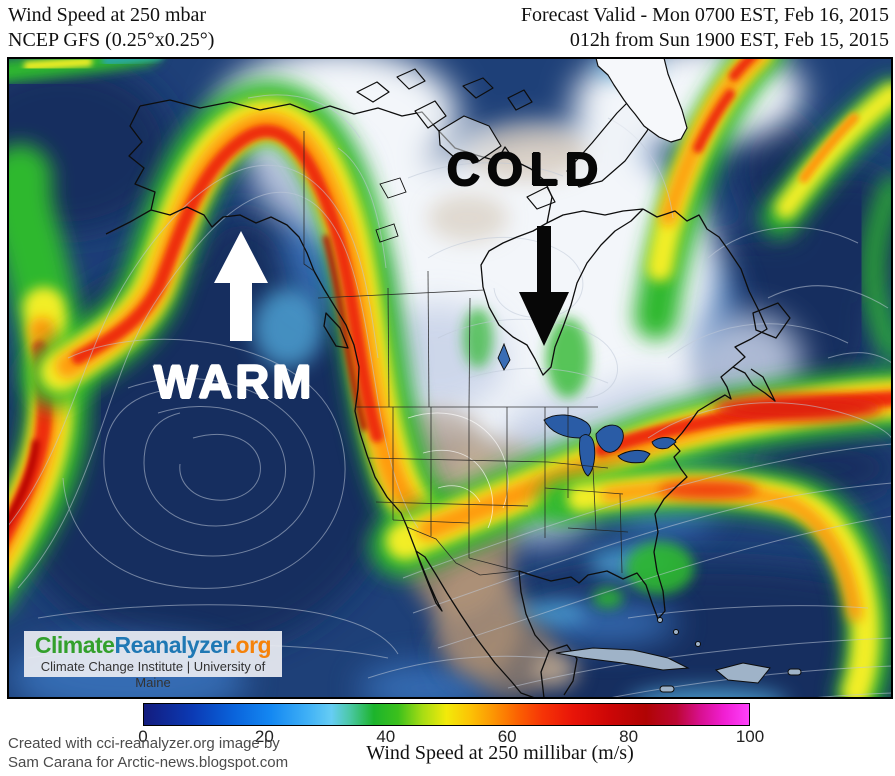  What do you see at coordinates (526, 169) in the screenshot?
I see `cold-annotation: COLD` at bounding box center [526, 169].